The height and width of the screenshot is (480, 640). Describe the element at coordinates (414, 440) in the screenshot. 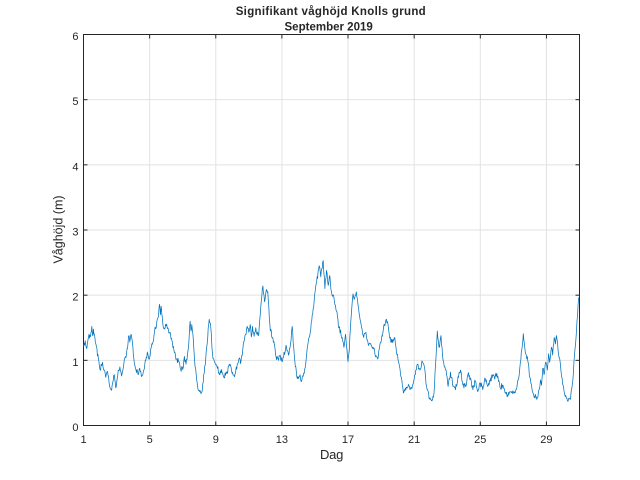

I see `svg-text: 21` at that location.